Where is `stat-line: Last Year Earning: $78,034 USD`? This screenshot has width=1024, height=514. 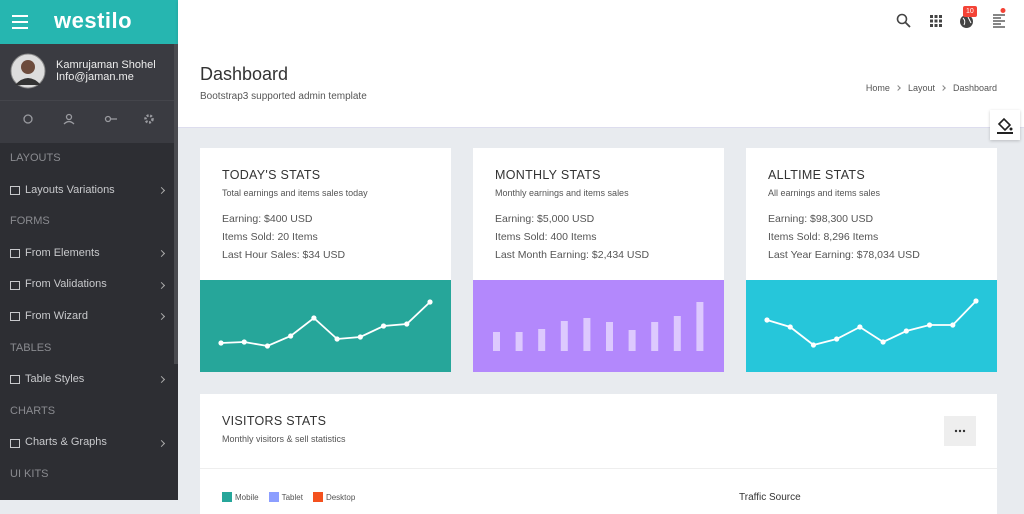 stat-line: Last Year Earning: $78,034 USD is located at coordinates (844, 255).